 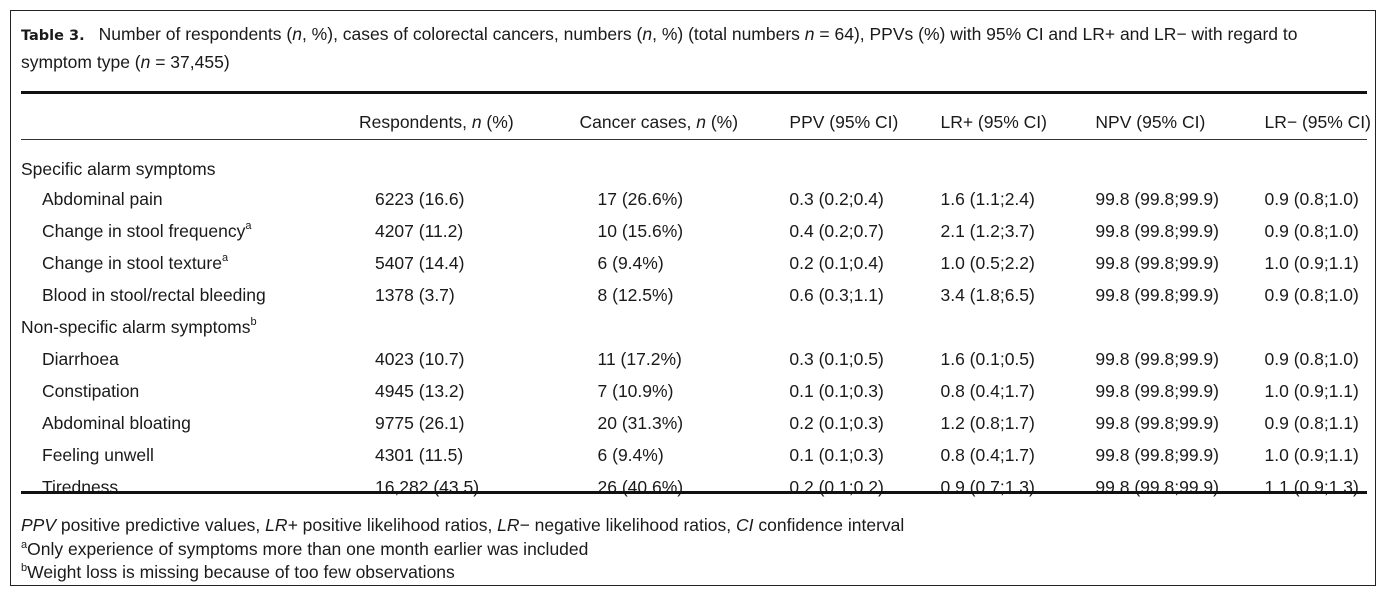 What do you see at coordinates (147, 230) in the screenshot?
I see `cell-symptom: Change in stool frequencya` at bounding box center [147, 230].